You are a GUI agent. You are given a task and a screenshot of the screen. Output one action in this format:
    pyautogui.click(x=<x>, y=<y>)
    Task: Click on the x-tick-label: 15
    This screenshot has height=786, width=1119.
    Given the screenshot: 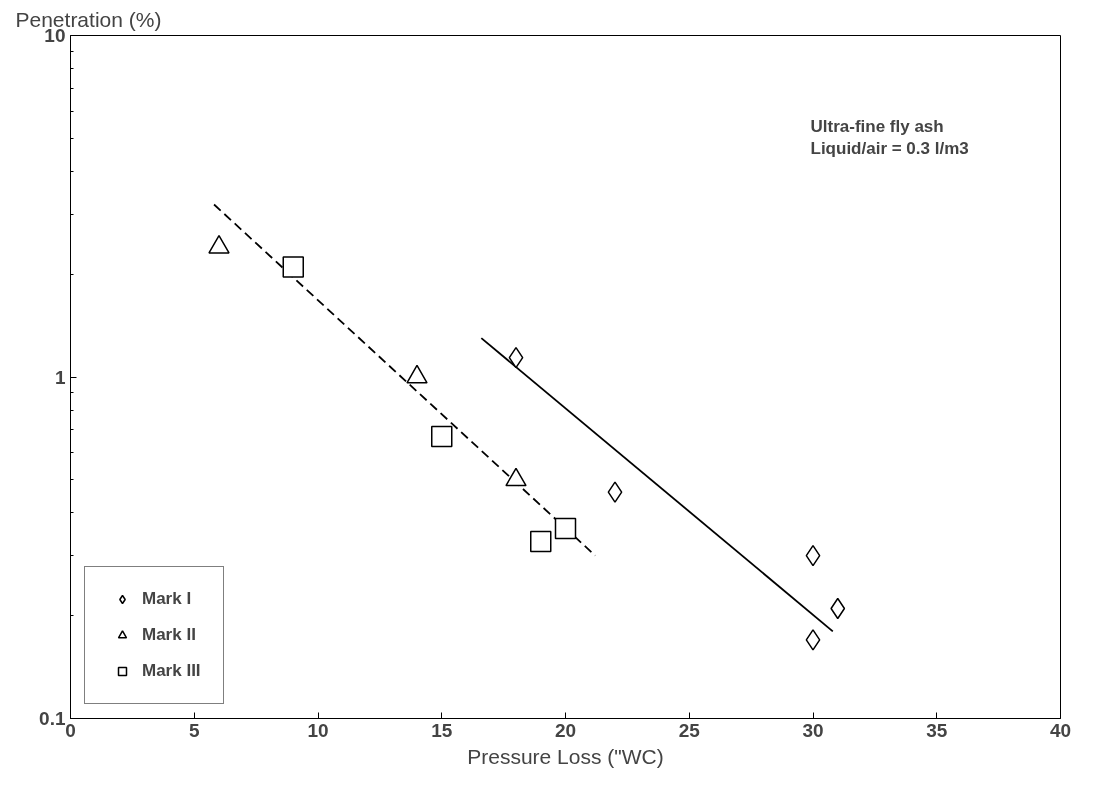 What is the action you would take?
    pyautogui.click(x=442, y=730)
    